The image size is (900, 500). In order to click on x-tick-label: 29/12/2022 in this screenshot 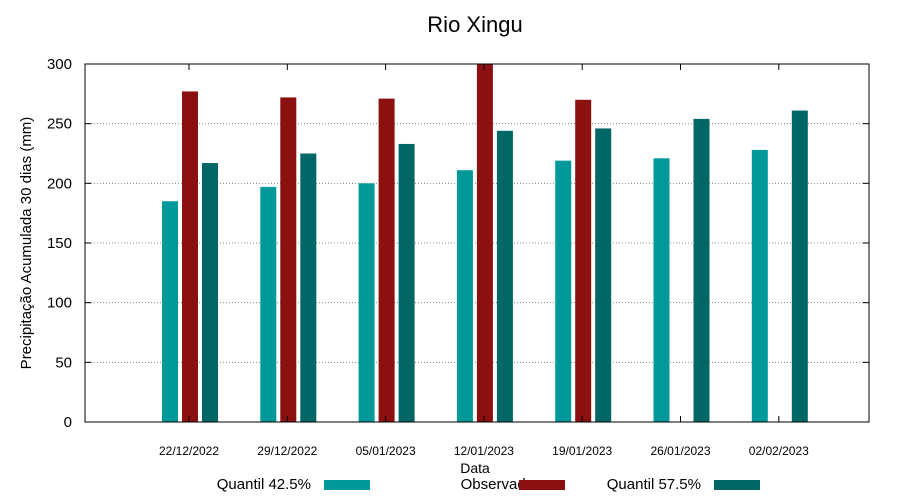, I will do `click(287, 451)`.